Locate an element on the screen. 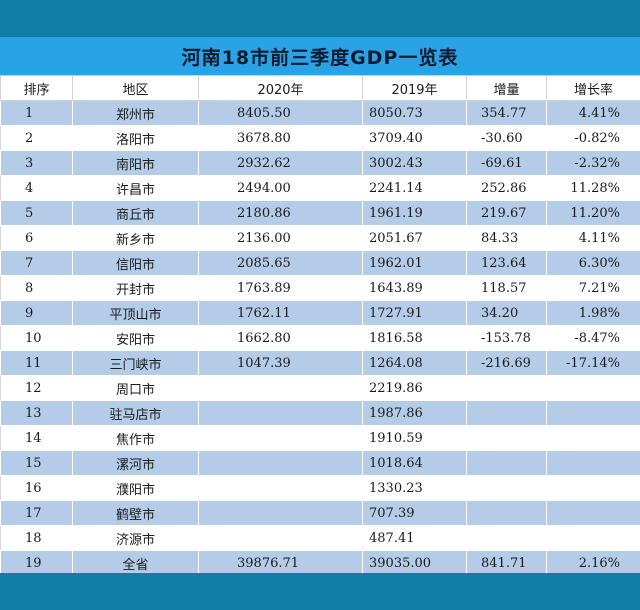 The width and height of the screenshot is (640, 610). header-rank: 排序 is located at coordinates (36, 88).